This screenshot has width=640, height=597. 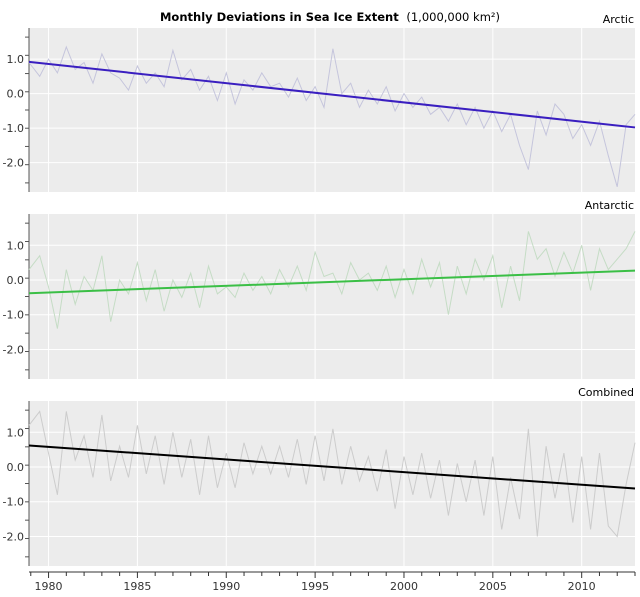 I want to click on x-tick-label: 2000, so click(x=404, y=586).